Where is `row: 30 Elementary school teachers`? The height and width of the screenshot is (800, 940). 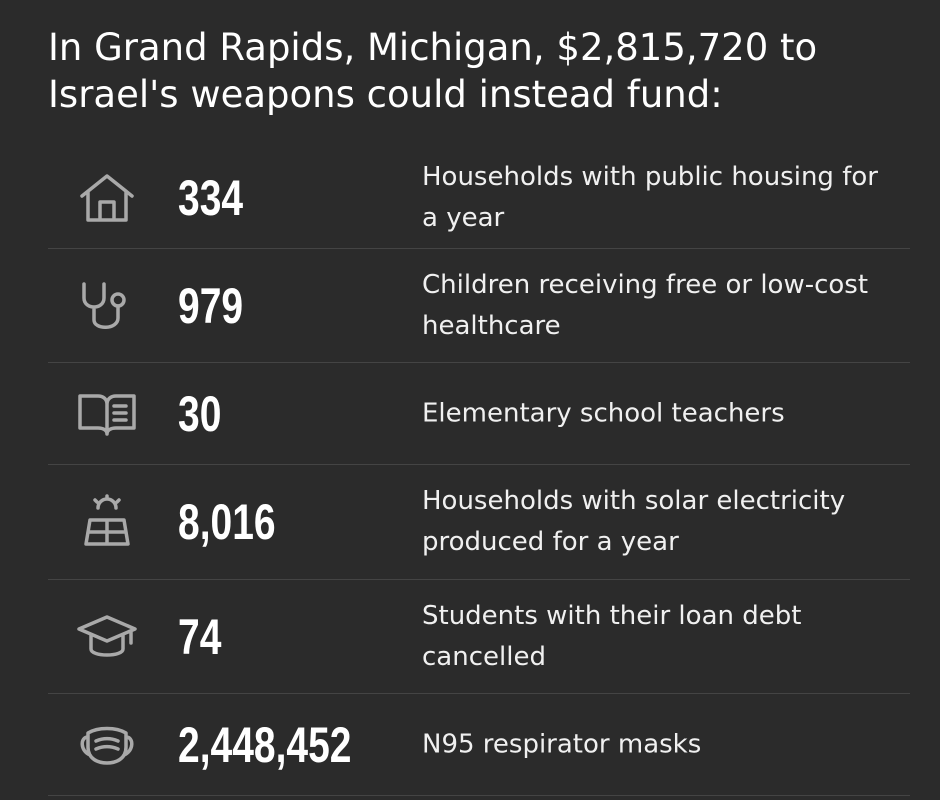
row: 30 Elementary school teachers is located at coordinates (479, 414).